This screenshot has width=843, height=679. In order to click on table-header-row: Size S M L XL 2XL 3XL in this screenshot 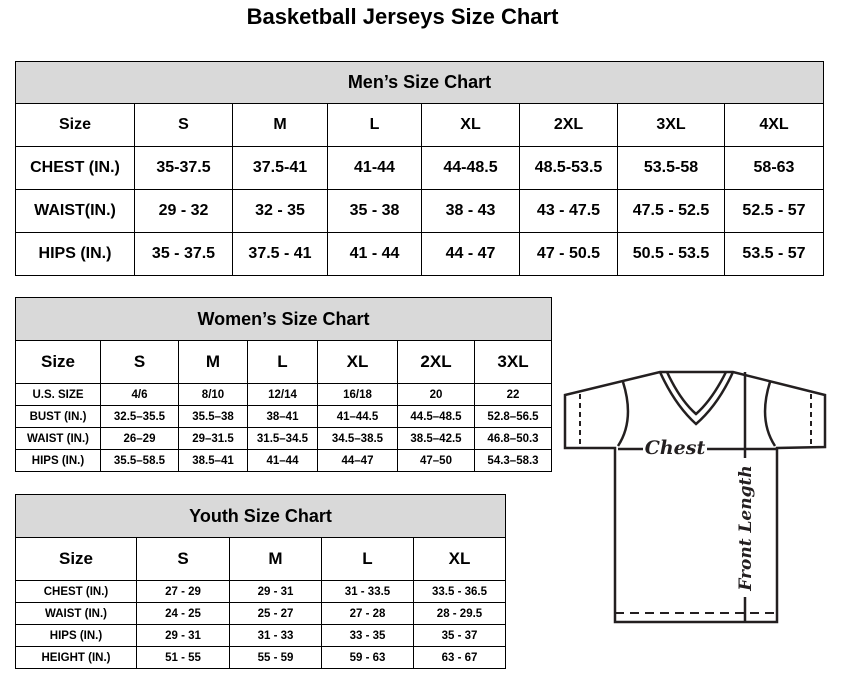, I will do `click(284, 362)`.